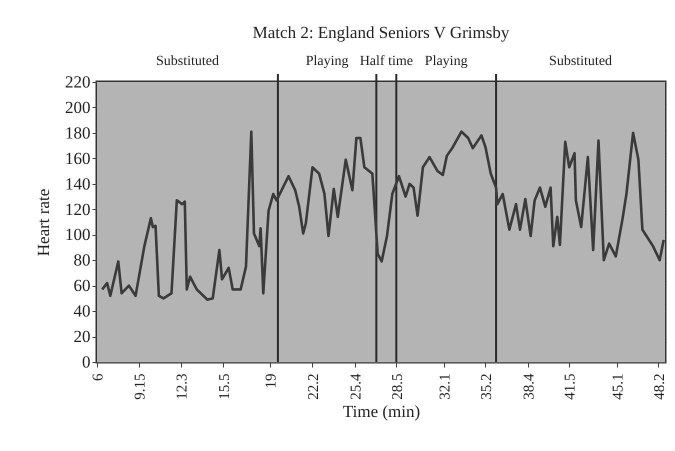 The width and height of the screenshot is (675, 451). Describe the element at coordinates (182, 387) in the screenshot. I see `x-tick-label: 12.3` at that location.